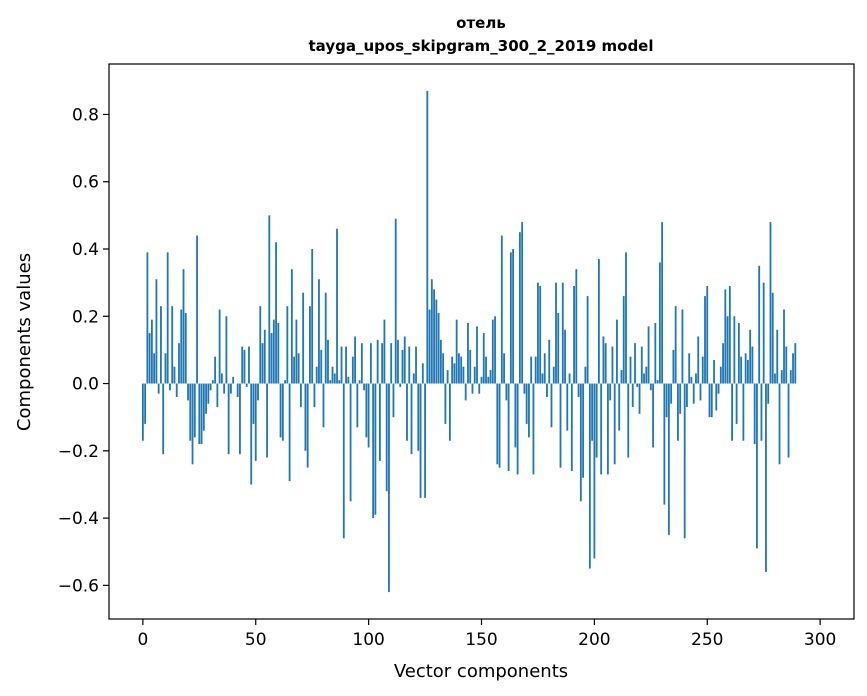 The width and height of the screenshot is (867, 696). What do you see at coordinates (707, 640) in the screenshot?
I see `x-tick-label: 250` at bounding box center [707, 640].